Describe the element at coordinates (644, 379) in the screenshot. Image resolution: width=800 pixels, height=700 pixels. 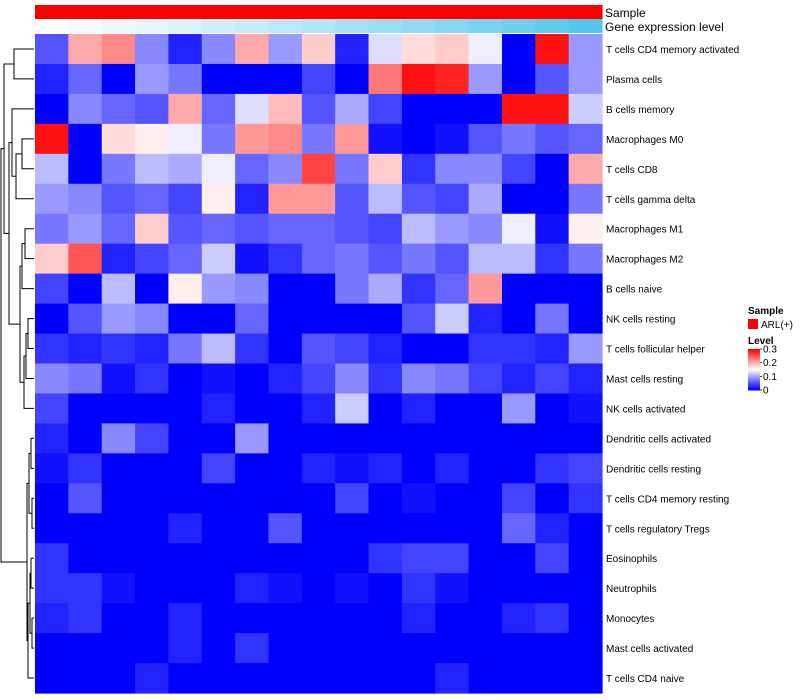
I see `row-label: Mast cells resting` at that location.